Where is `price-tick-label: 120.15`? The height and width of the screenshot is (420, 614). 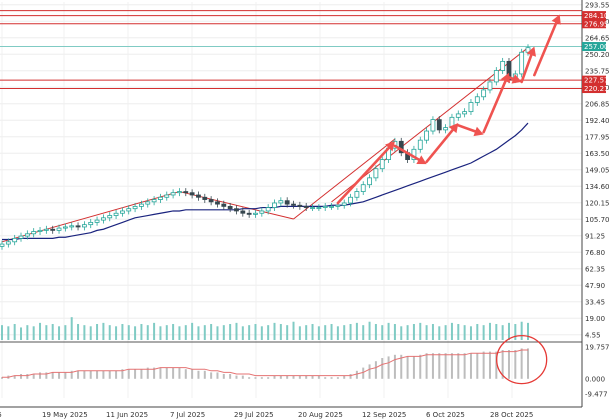
price-tick-label: 120.15 is located at coordinates (597, 203).